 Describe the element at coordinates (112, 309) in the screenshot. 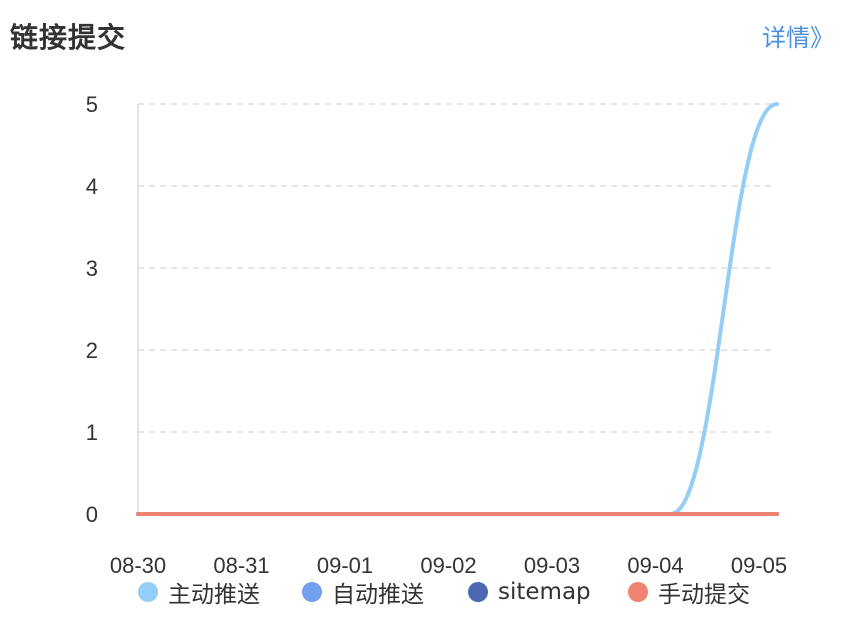

I see `y-axis: 0 1 2 3 4 5` at that location.